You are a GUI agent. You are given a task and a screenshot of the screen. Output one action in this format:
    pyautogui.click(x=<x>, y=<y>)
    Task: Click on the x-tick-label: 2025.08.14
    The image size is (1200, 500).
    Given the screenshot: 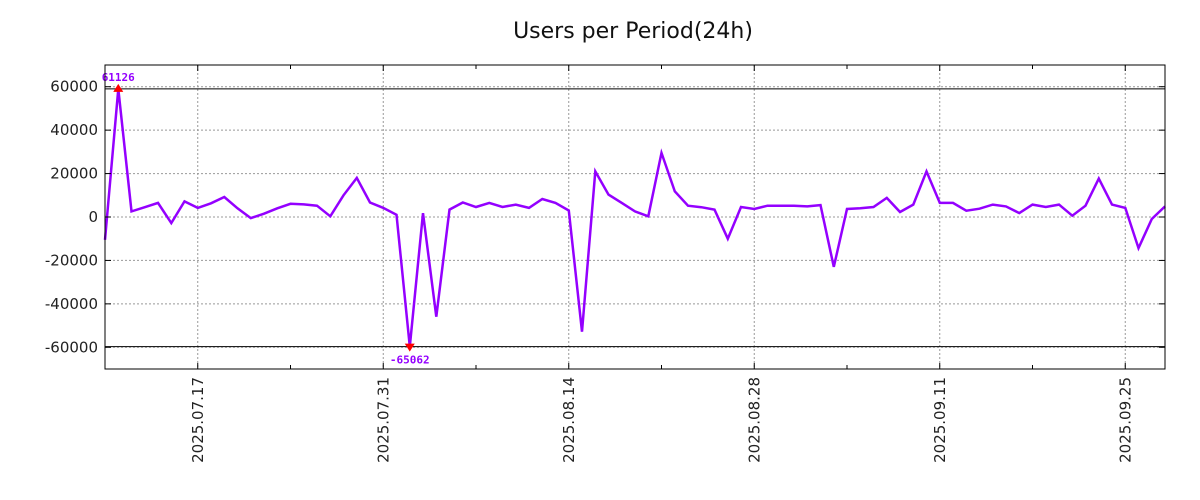 What is the action you would take?
    pyautogui.click(x=569, y=420)
    